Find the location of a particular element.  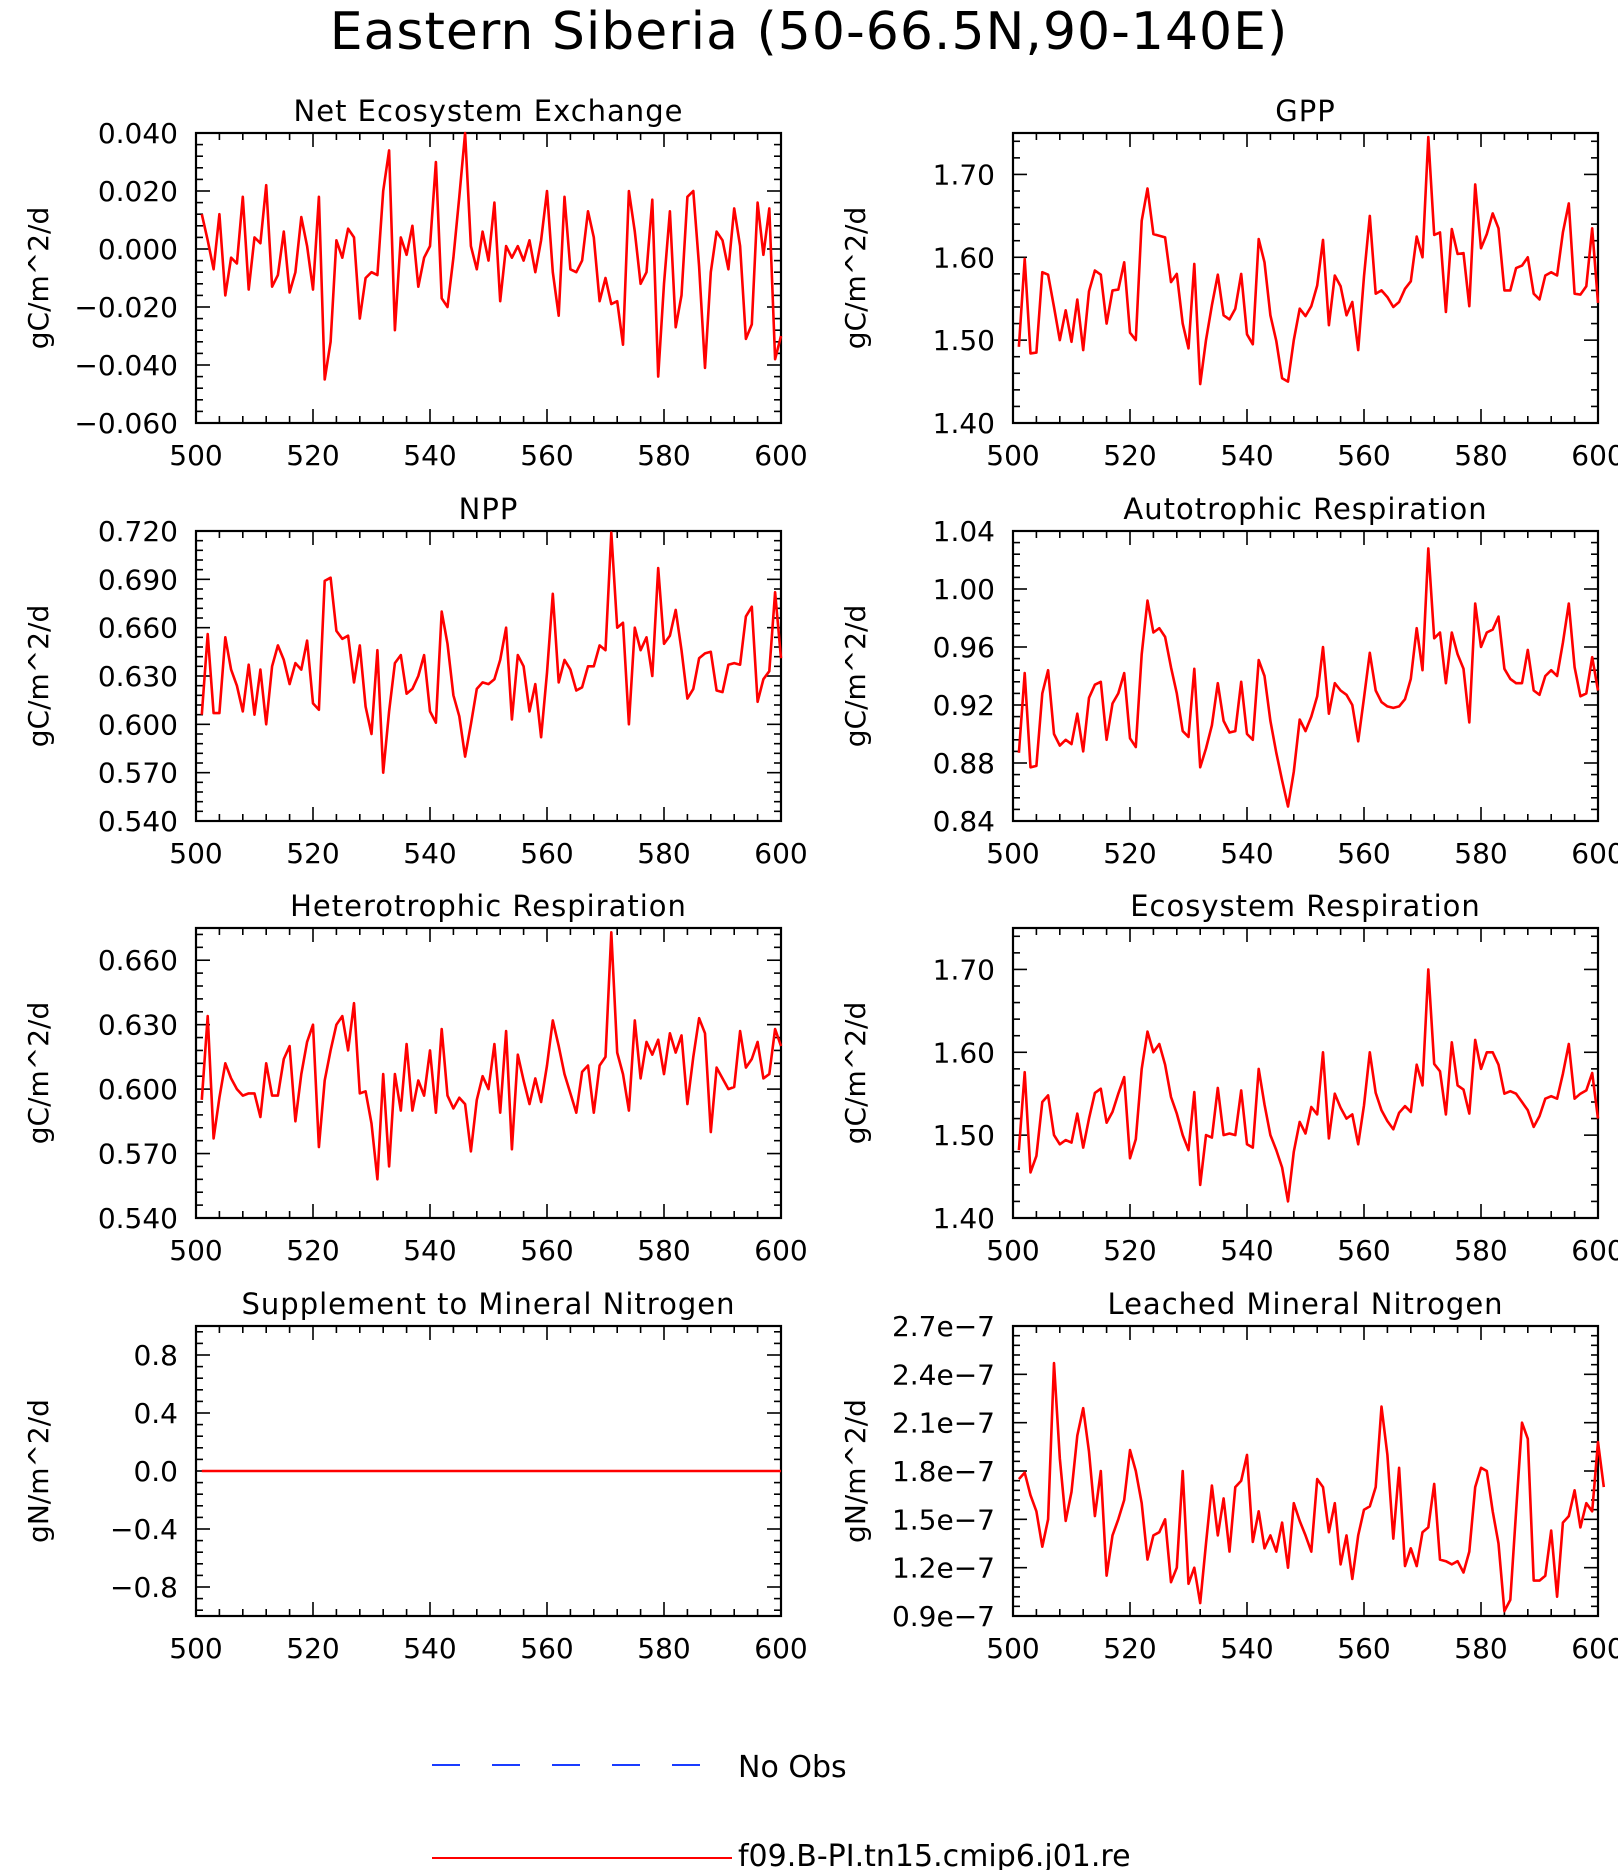

y-tick-label: 1.8e−7 is located at coordinates (943, 1471).